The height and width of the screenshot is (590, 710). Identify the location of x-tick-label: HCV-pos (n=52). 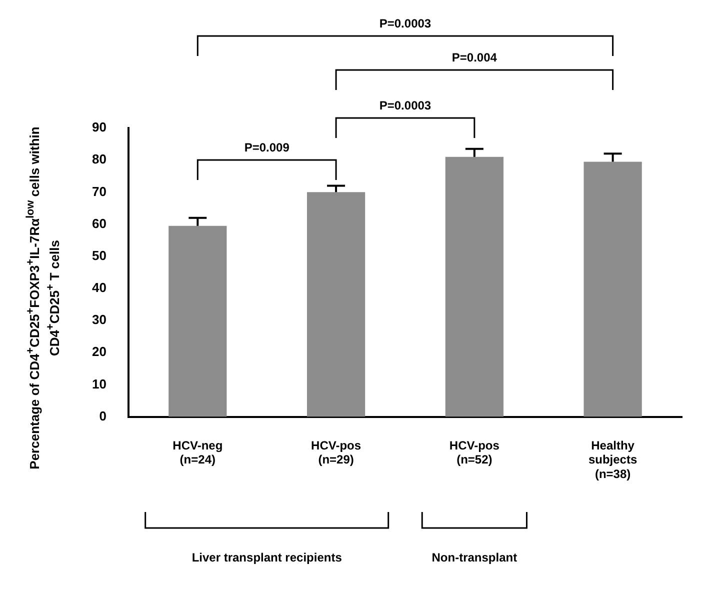
(474, 452).